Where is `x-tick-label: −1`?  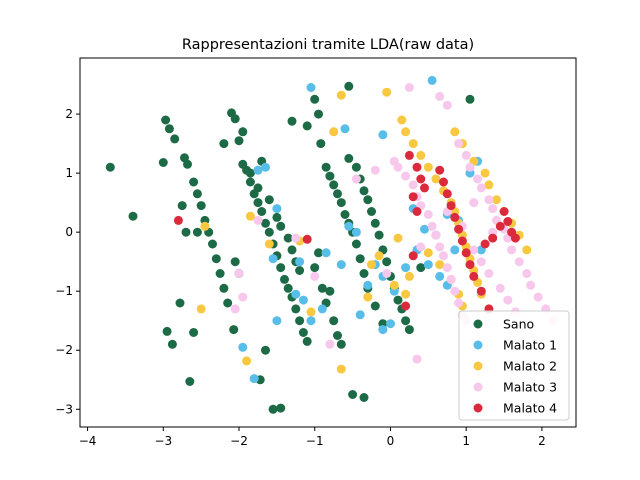
x-tick-label: −1 is located at coordinates (315, 441).